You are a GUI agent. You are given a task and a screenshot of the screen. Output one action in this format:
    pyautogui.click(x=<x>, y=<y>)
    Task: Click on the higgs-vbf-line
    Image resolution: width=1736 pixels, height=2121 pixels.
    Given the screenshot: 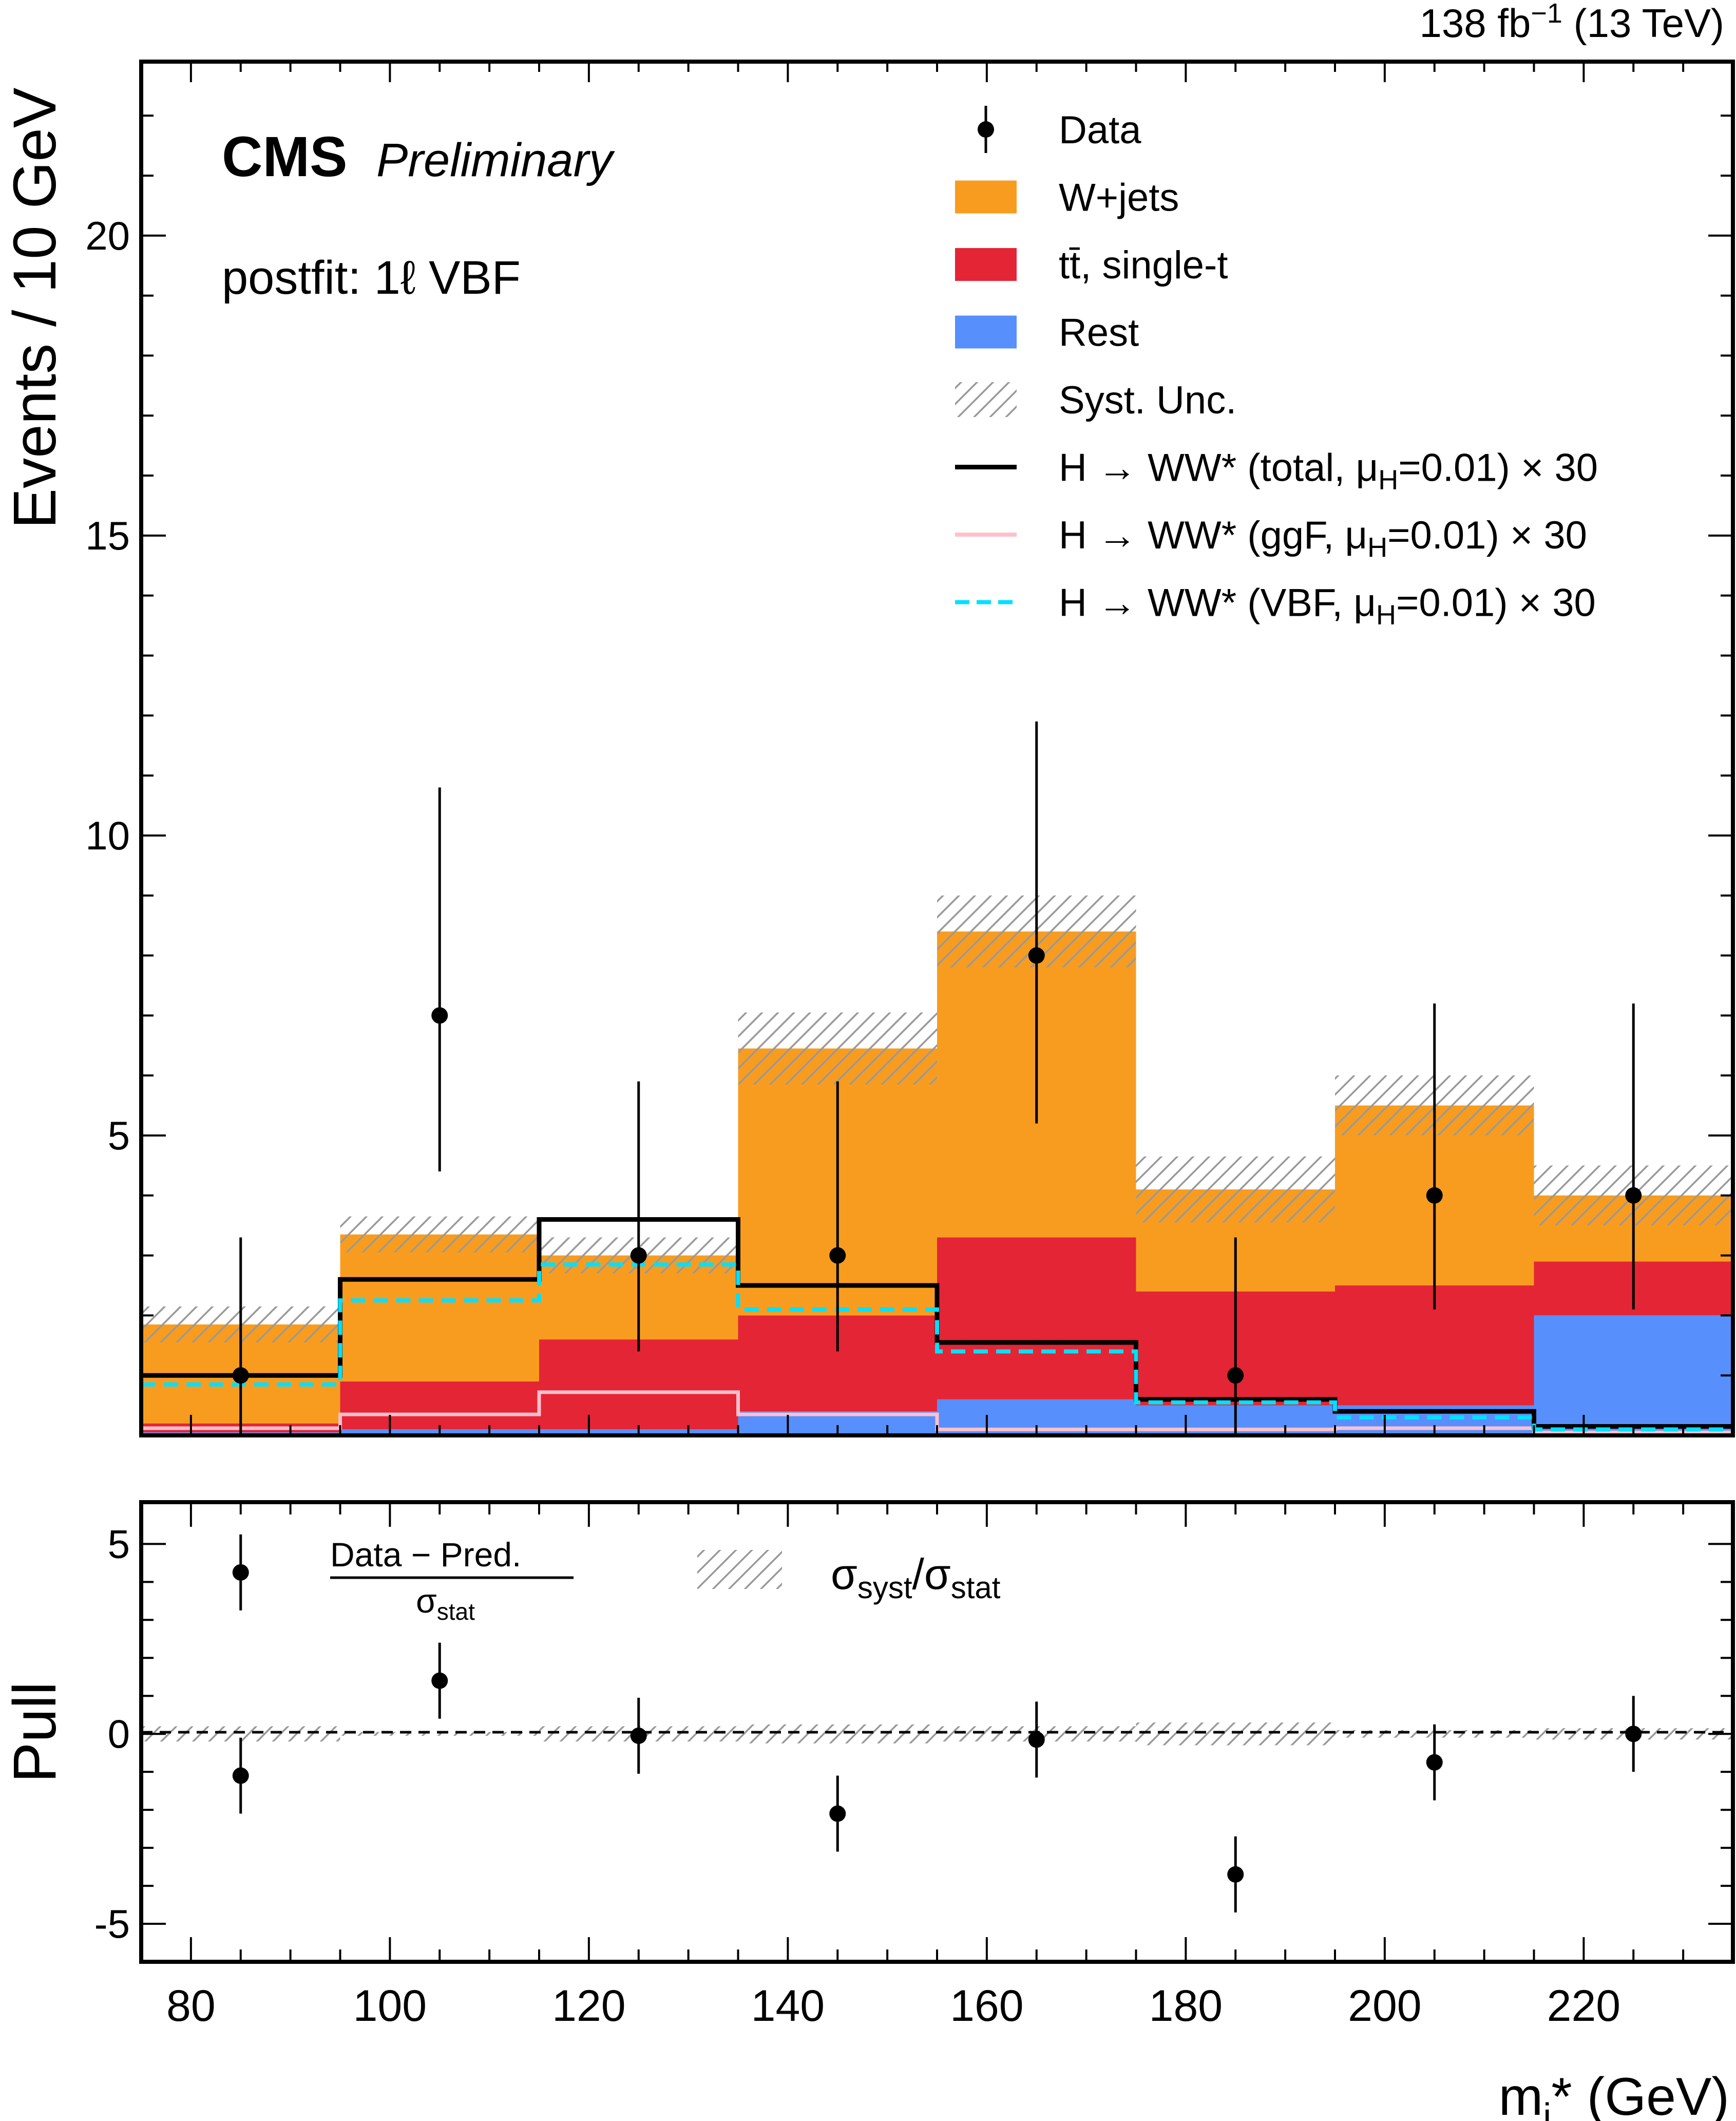 What is the action you would take?
    pyautogui.click(x=937, y=1347)
    